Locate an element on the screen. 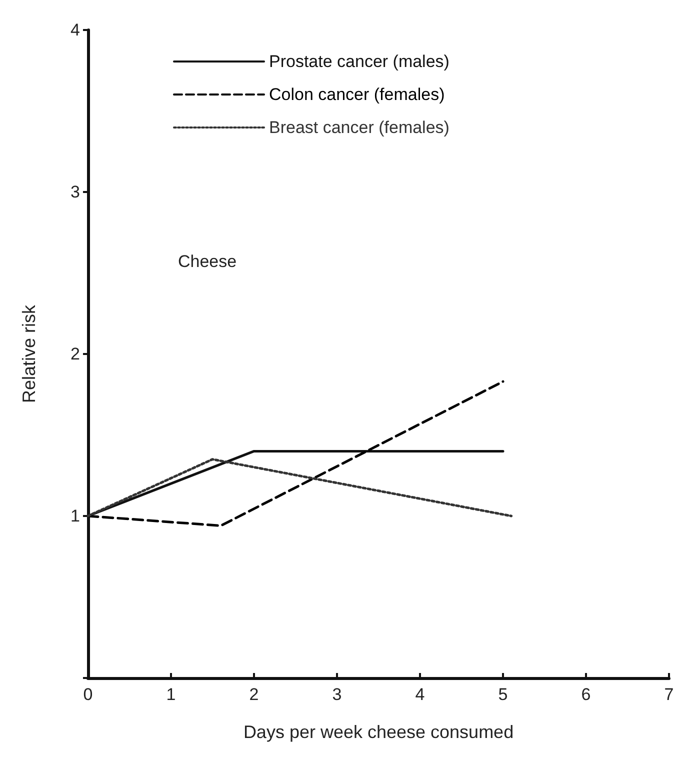 The width and height of the screenshot is (691, 776). x-axis-title: Days per week cheese consumed is located at coordinates (378, 732).